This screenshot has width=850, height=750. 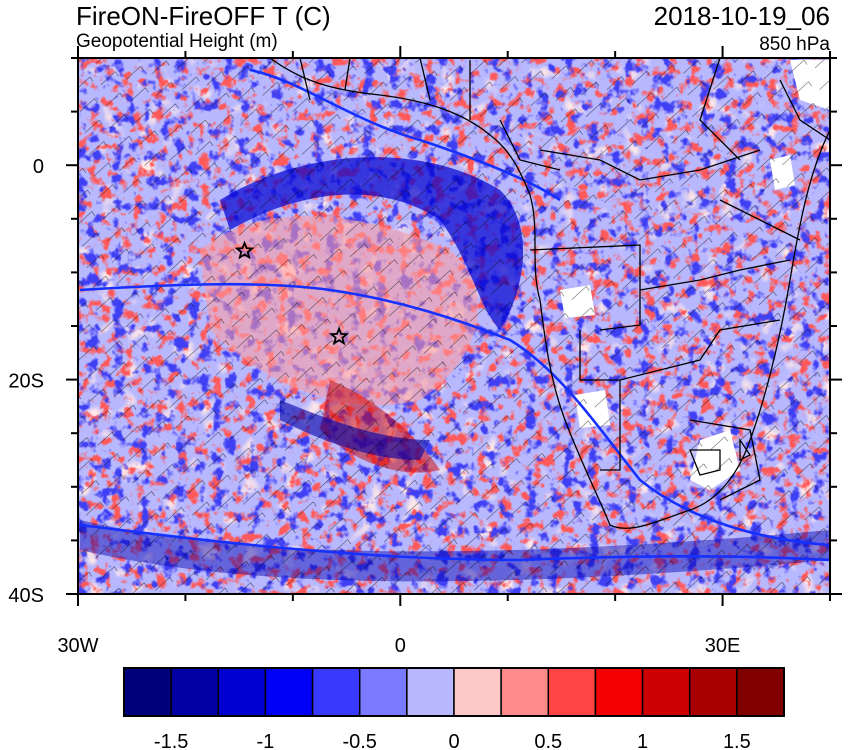 What do you see at coordinates (723, 646) in the screenshot?
I see `x-tick-label: 30E` at bounding box center [723, 646].